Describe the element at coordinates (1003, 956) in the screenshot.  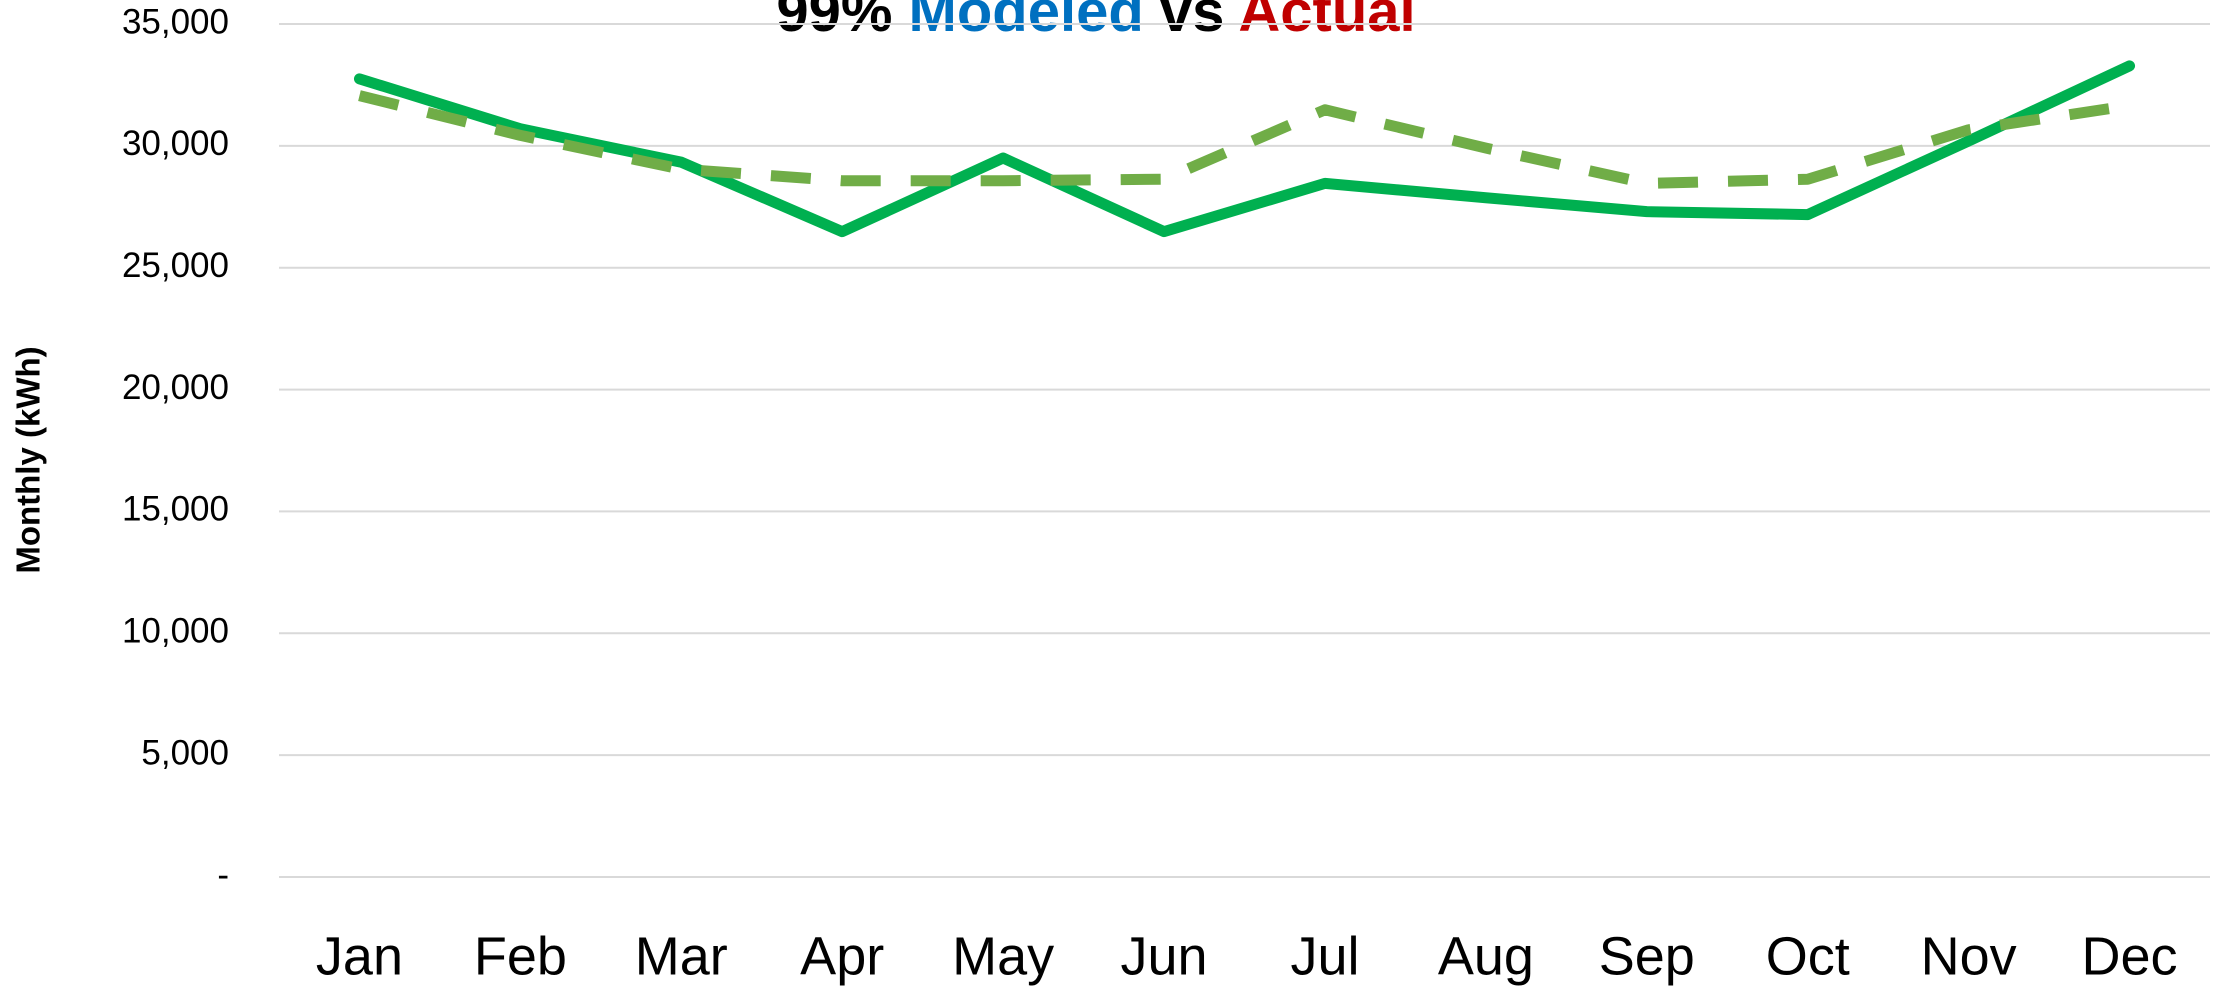
I see `x-tick-label: May` at that location.